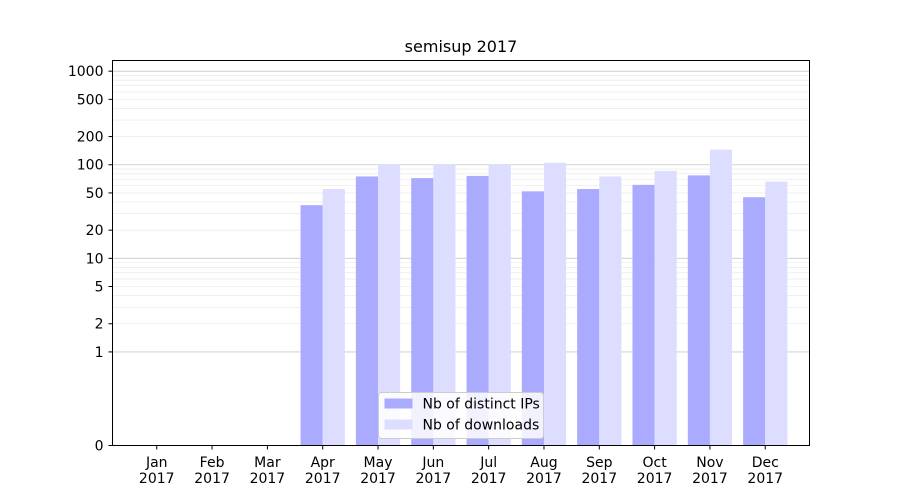  What do you see at coordinates (86, 72) in the screenshot?
I see `y-tick-label: 1000` at bounding box center [86, 72].